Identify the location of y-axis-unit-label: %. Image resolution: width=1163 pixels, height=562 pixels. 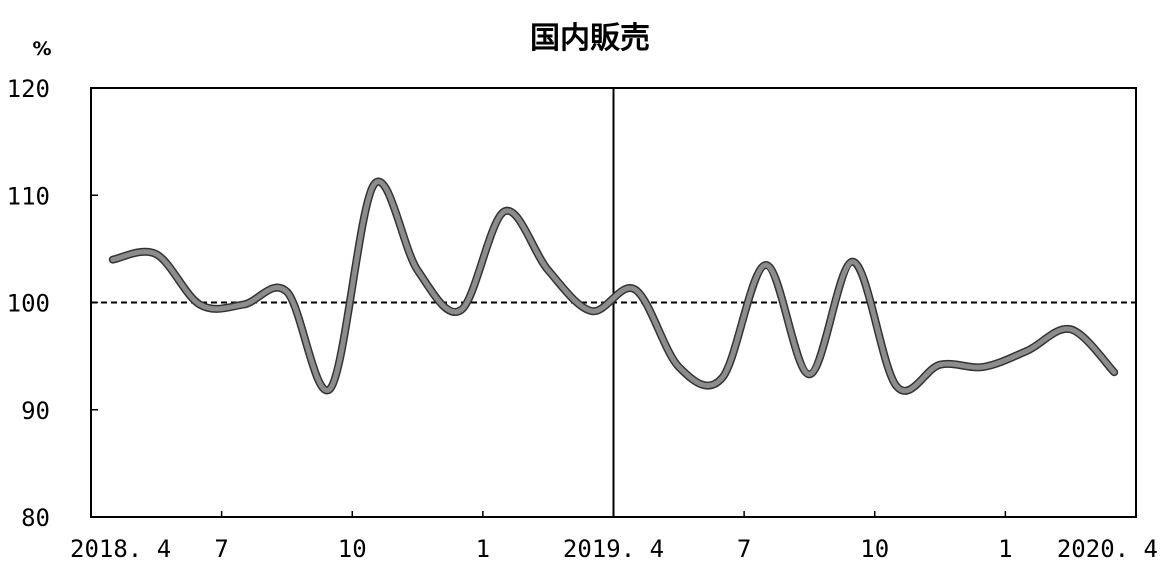
(41, 49).